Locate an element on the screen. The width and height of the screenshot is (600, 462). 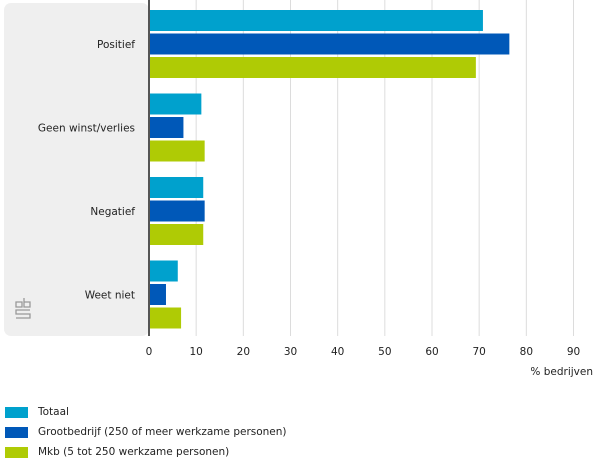
category-label: Positief is located at coordinates (116, 45).